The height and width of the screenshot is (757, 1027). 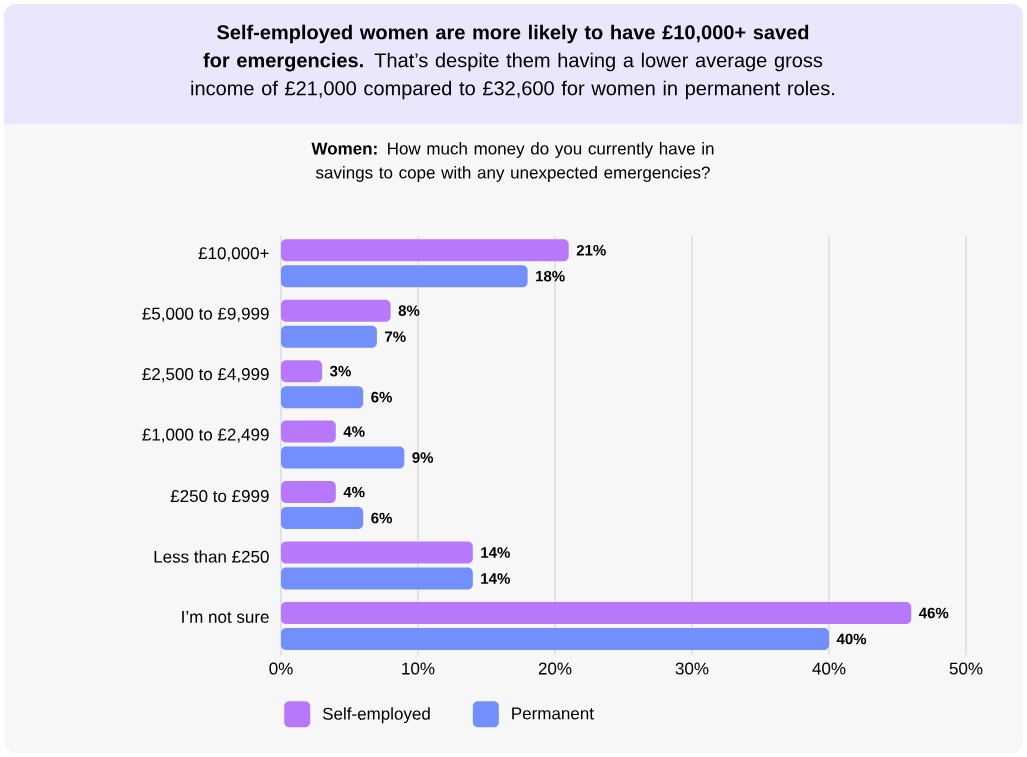 What do you see at coordinates (692, 668) in the screenshot?
I see `x-tick-label: 30%` at bounding box center [692, 668].